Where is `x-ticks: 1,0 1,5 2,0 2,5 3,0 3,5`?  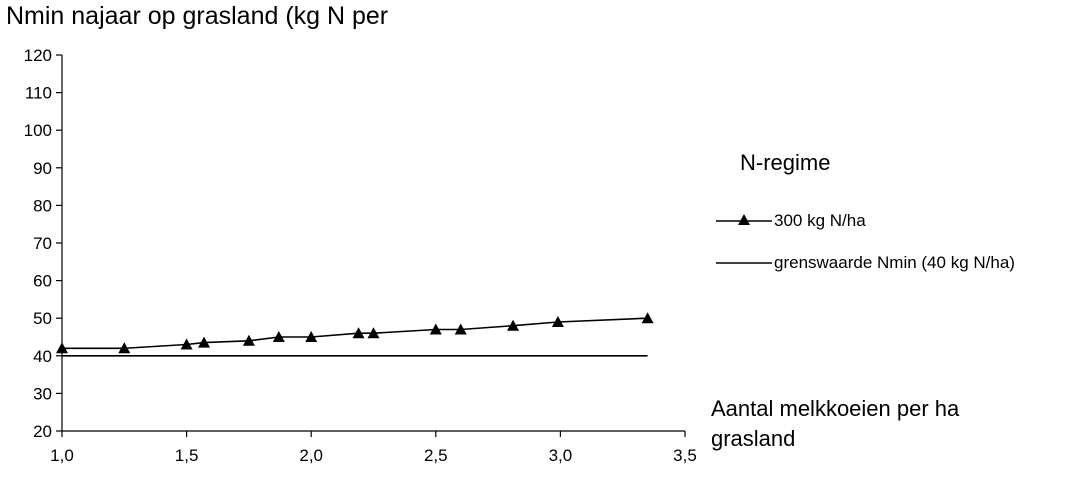
x-ticks: 1,0 1,5 2,0 2,5 3,0 3,5 is located at coordinates (373, 448).